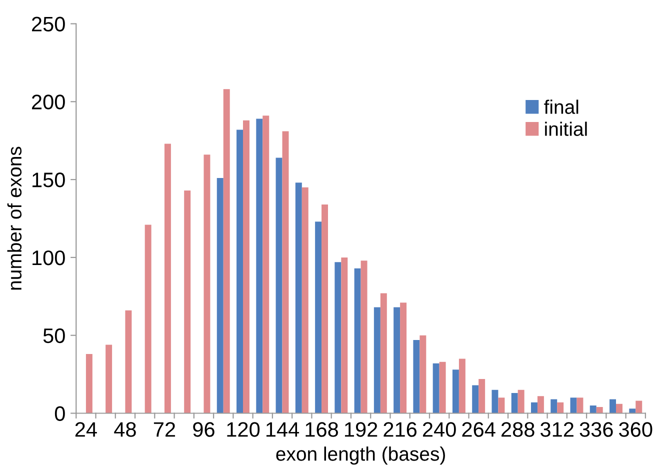  Describe the element at coordinates (48, 180) in the screenshot. I see `y-tick-label: 150` at that location.